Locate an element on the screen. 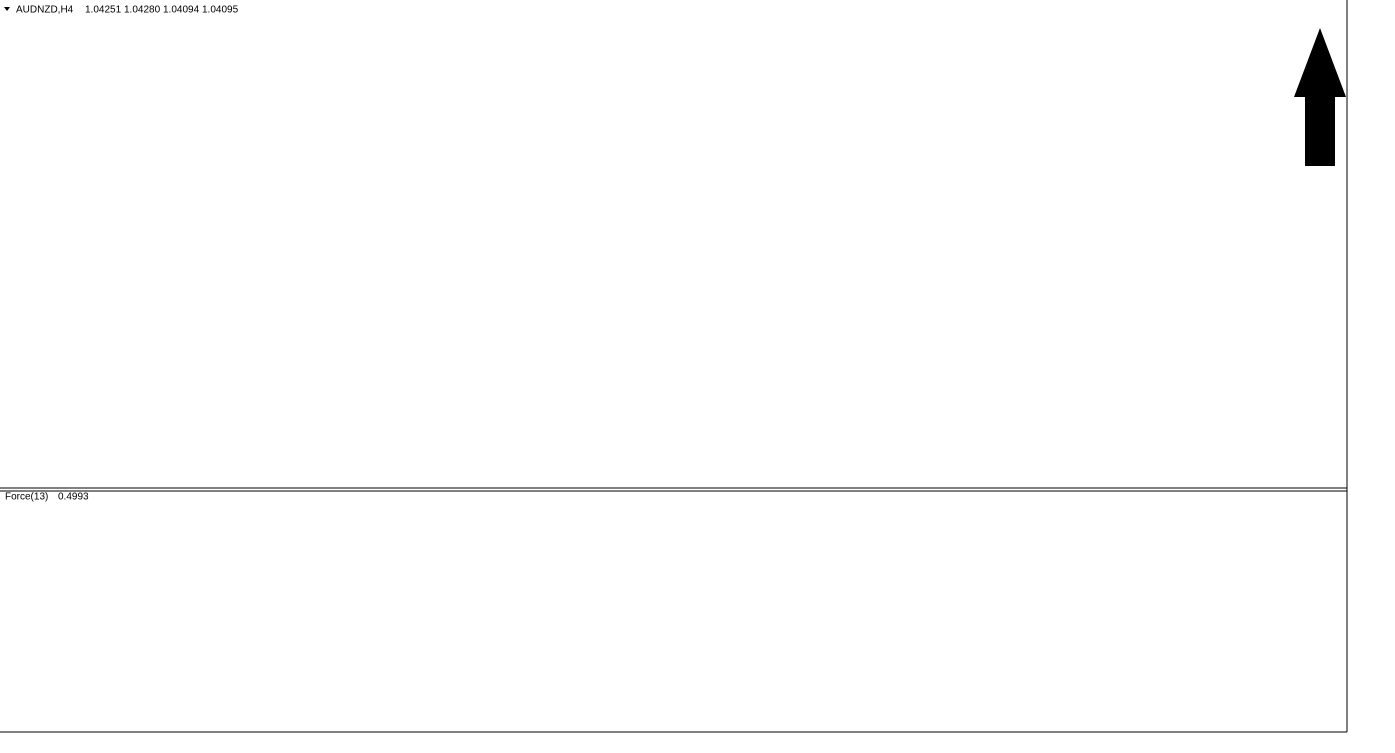  up-arrow is located at coordinates (1320, 97).